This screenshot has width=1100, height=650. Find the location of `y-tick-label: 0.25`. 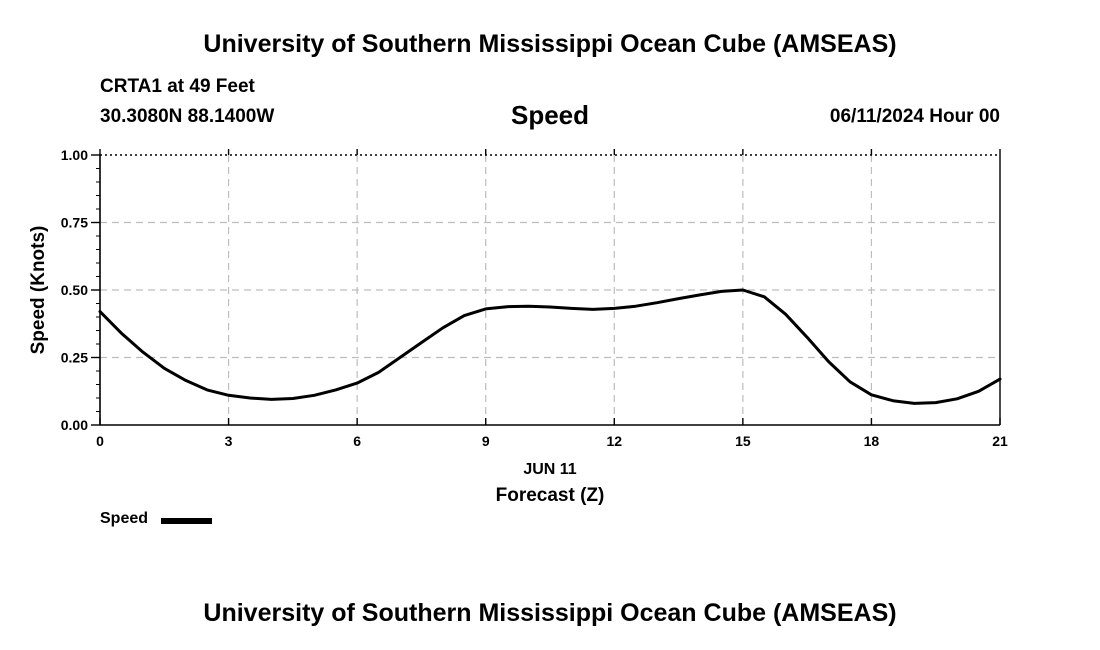

y-tick-label: 0.25 is located at coordinates (74, 358).